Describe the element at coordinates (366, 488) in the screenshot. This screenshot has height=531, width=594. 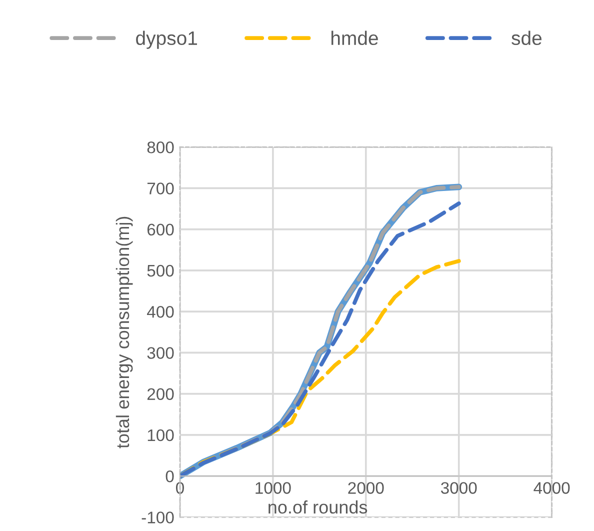
I see `x-tick-label: 2000` at that location.